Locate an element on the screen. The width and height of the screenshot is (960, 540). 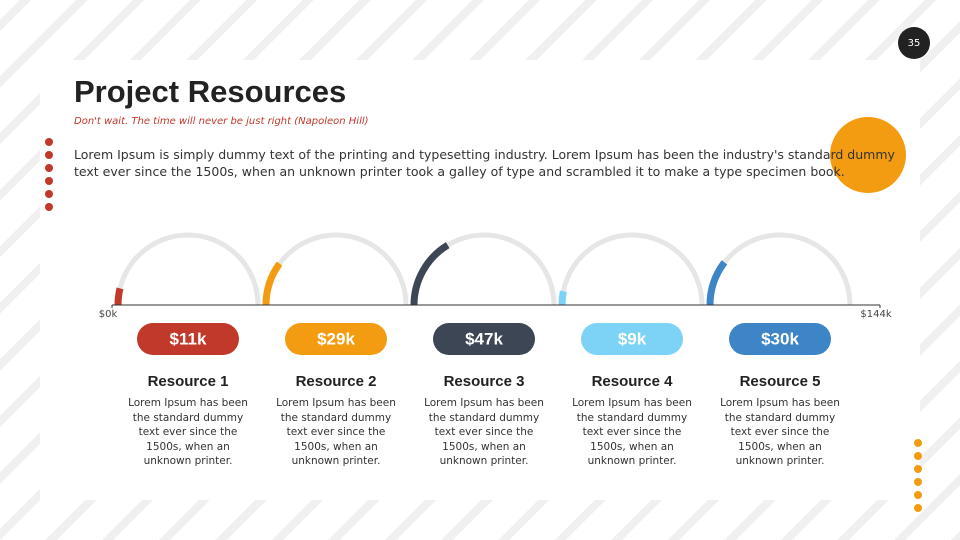
value-label: $9k is located at coordinates (632, 338).